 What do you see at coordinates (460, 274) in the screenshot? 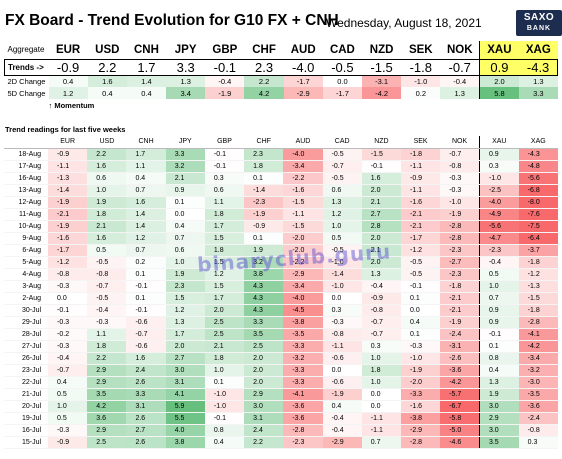
I see `cell-nok: -2.3` at bounding box center [460, 274].